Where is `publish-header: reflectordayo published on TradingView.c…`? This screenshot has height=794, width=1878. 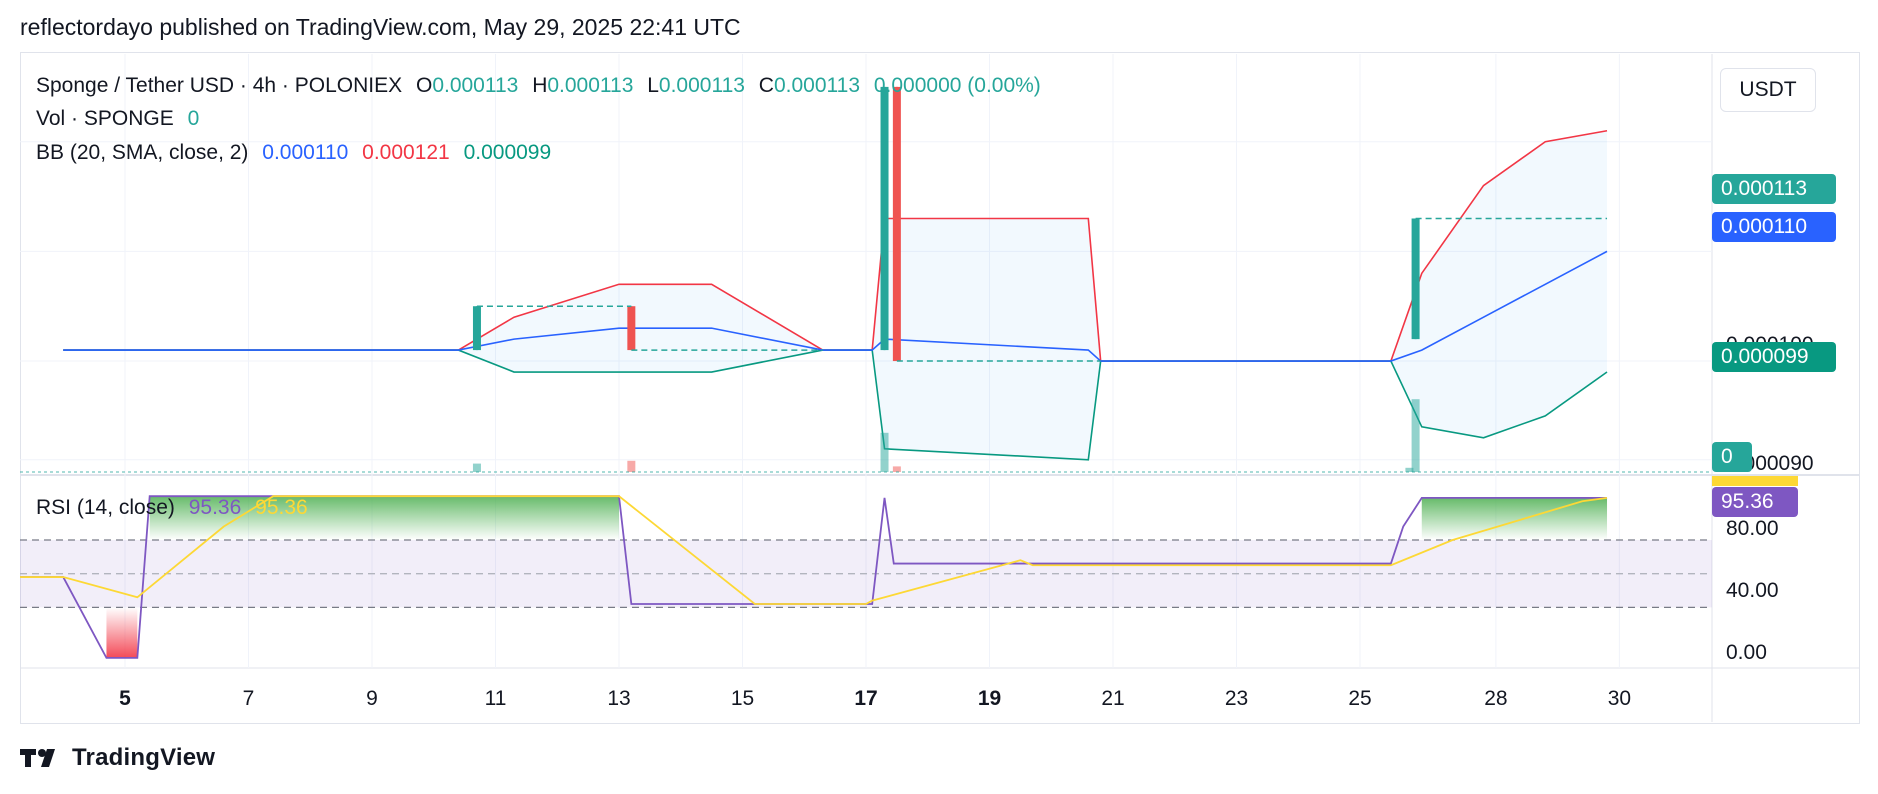
publish-header: reflectordayo published on TradingView.c… is located at coordinates (380, 27).